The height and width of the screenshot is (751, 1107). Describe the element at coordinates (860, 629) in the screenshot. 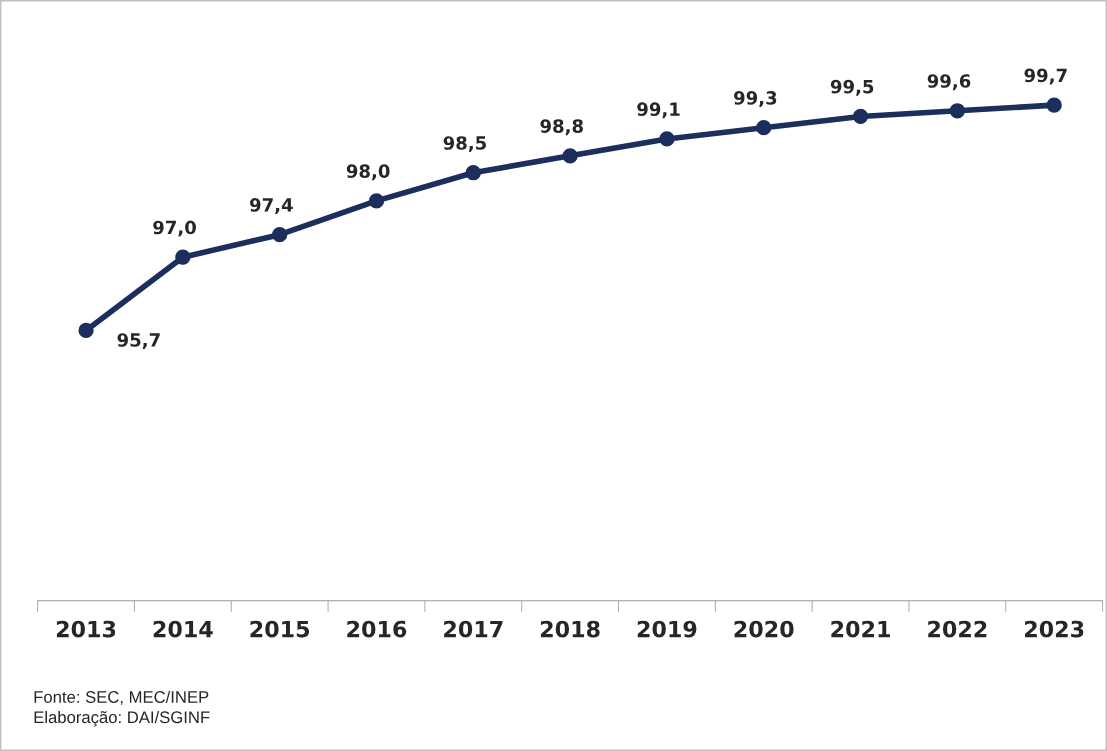

I see `x-tick-label: 2021` at that location.